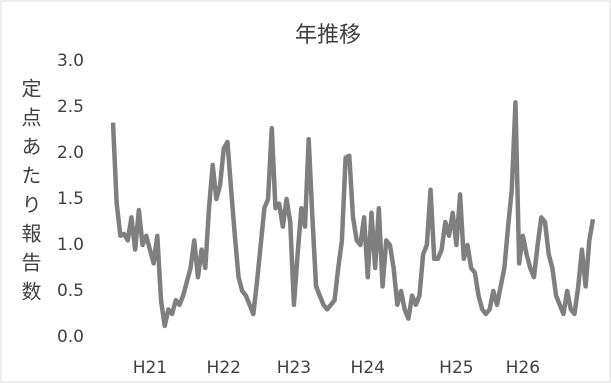 The image size is (611, 383). What do you see at coordinates (294, 368) in the screenshot?
I see `x-tick-label: H23` at bounding box center [294, 368].